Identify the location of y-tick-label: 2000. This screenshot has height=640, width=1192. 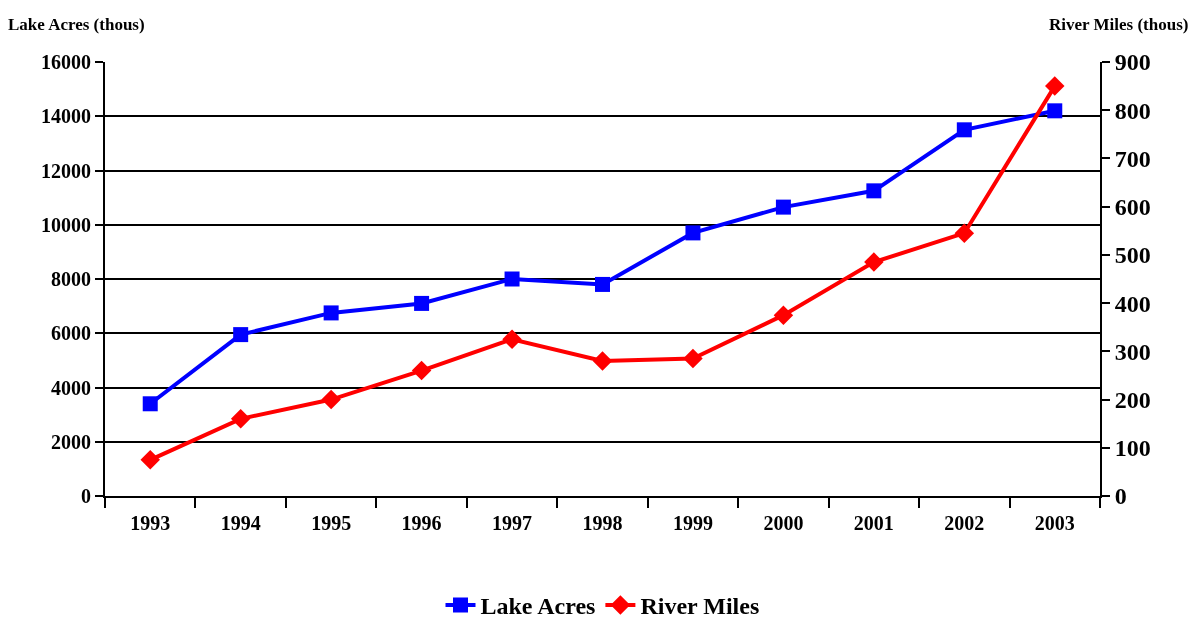
(71, 441).